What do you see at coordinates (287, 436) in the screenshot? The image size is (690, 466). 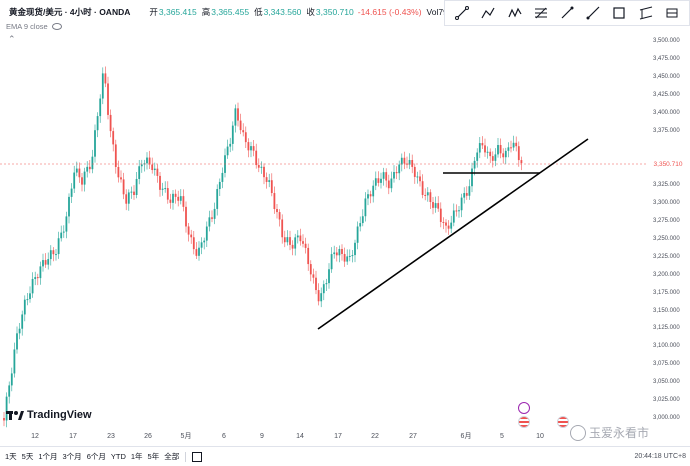 I see `time-axis: 12 17 23 26 5月 6 9 14 17 22 27 6月 5 10` at bounding box center [287, 436].